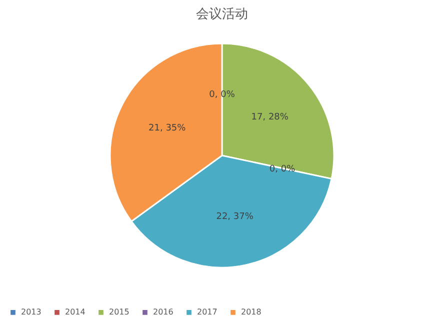 The height and width of the screenshot is (331, 444). What do you see at coordinates (31, 311) in the screenshot?
I see `legend-label: 2013` at bounding box center [31, 311].